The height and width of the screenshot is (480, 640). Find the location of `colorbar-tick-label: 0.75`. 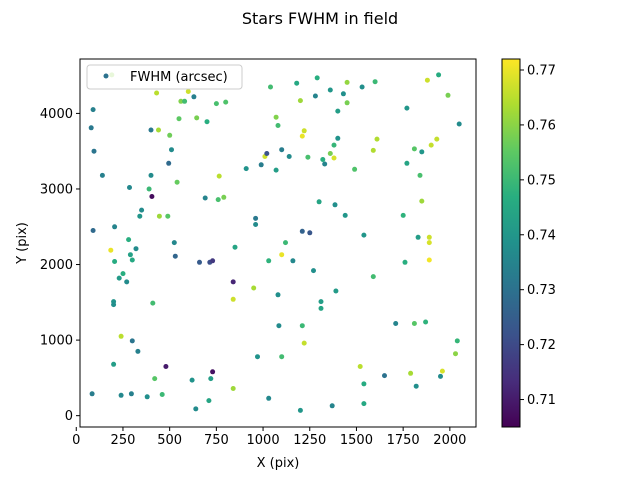

colorbar-tick-label: 0.75 is located at coordinates (541, 180).